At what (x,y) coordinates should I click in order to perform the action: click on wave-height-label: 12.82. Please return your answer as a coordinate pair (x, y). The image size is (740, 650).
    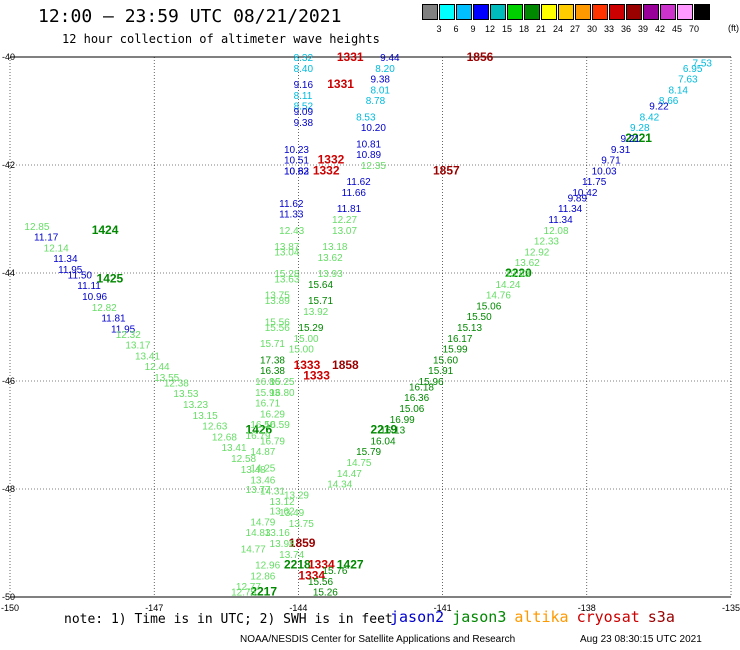
    Looking at the image, I should click on (104, 308).